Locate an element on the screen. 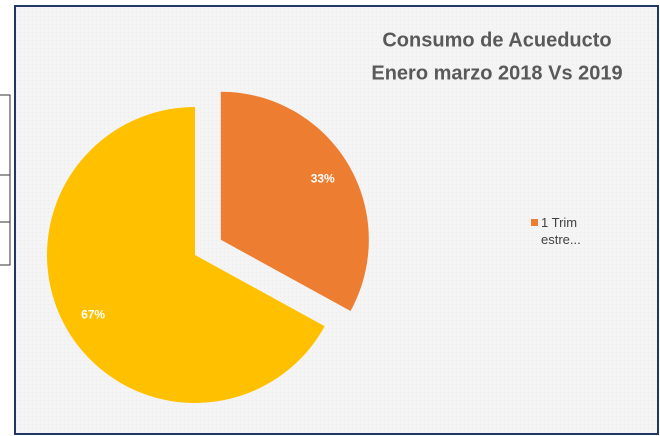 This screenshot has width=660, height=436. legend-swatch is located at coordinates (534, 222).